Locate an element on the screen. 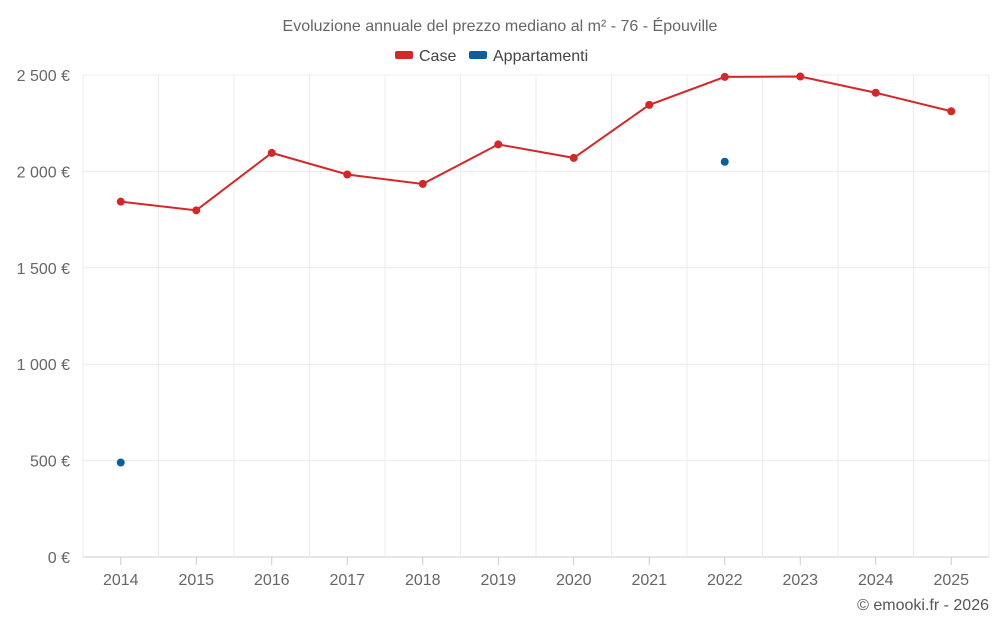  x-tick-label: 2023 is located at coordinates (800, 580).